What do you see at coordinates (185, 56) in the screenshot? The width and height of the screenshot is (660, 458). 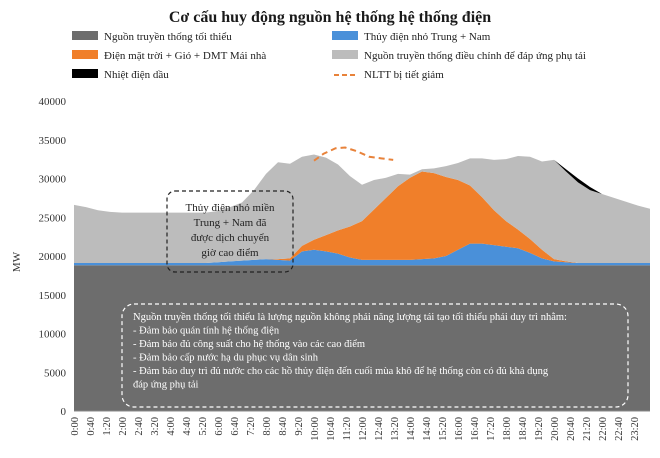 I see `legend-label: Điện mặt trời + Gió + DMT Mái nhà` at bounding box center [185, 56].